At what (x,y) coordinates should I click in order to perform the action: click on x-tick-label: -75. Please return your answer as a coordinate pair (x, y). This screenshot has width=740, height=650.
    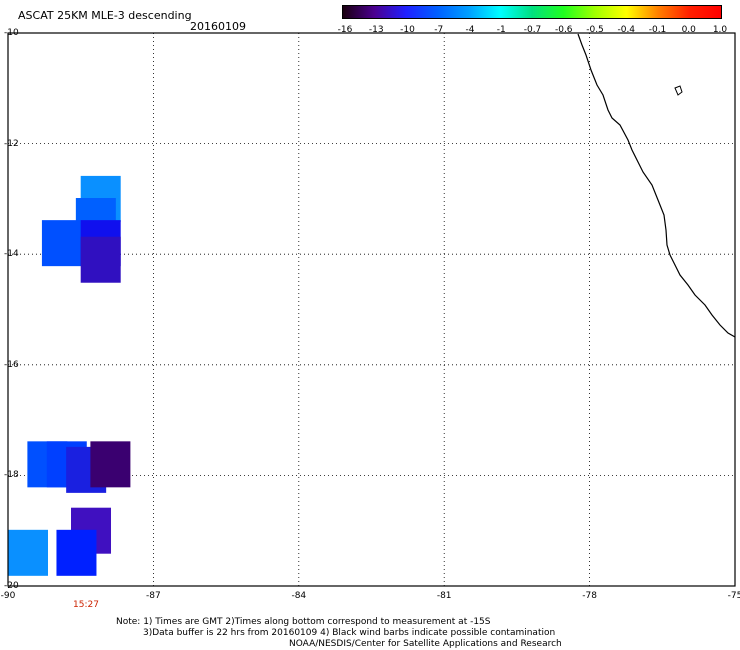
    Looking at the image, I should click on (733, 596).